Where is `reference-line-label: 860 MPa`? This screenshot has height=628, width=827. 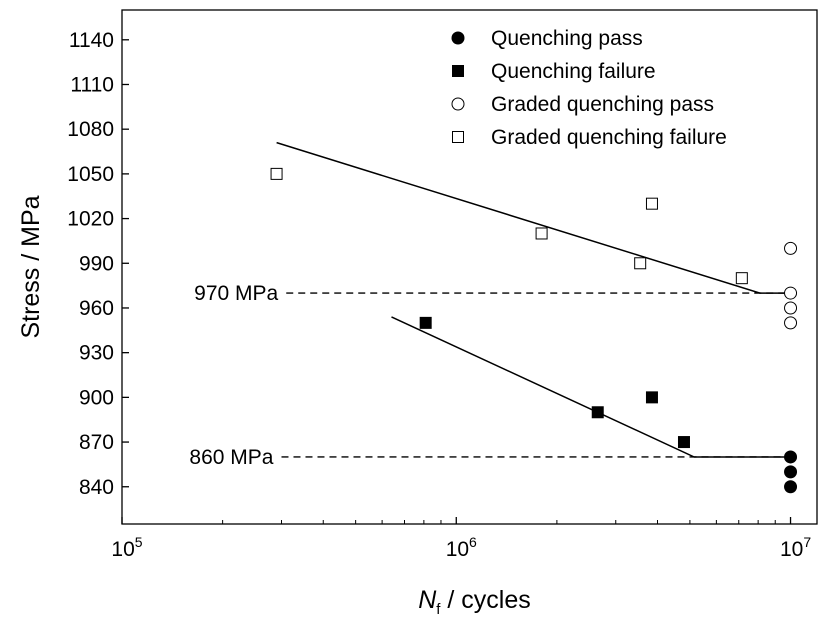
reference-line-label: 860 MPa is located at coordinates (231, 457).